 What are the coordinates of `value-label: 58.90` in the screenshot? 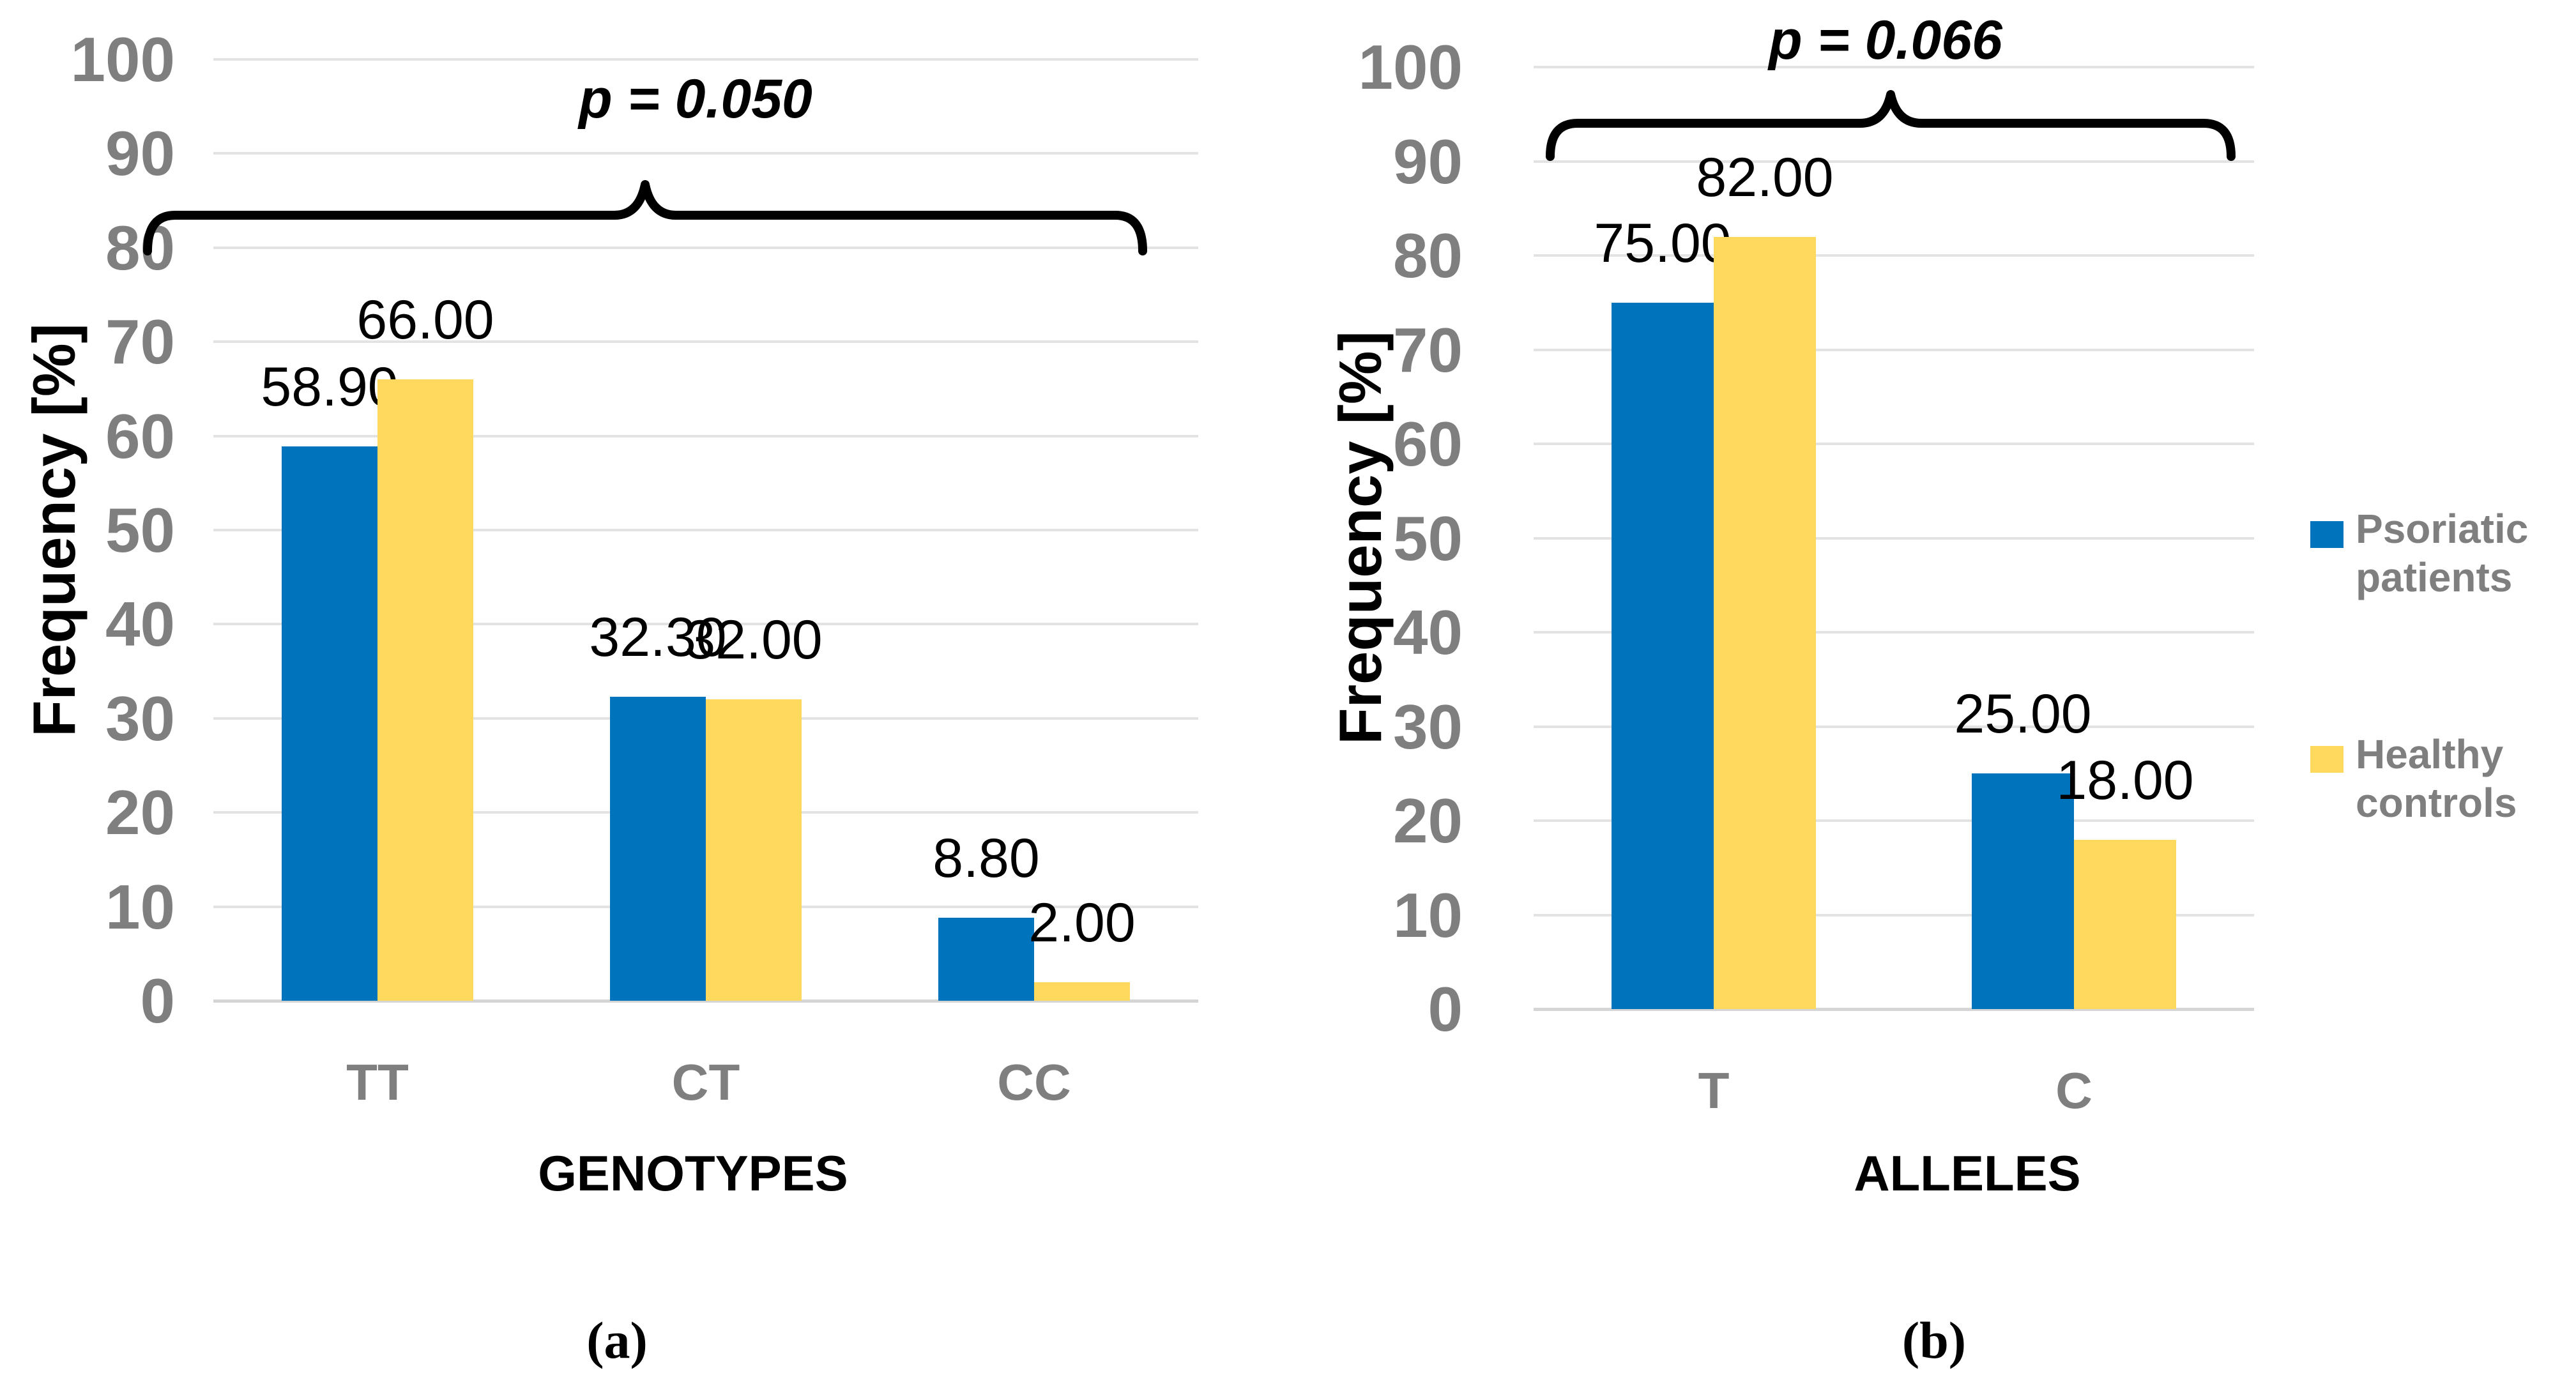 It's located at (330, 387).